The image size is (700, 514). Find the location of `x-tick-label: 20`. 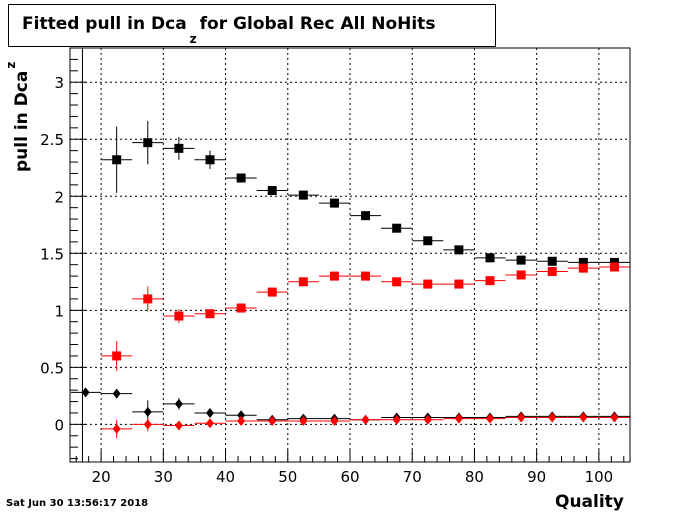

x-tick-label: 20 is located at coordinates (101, 477).